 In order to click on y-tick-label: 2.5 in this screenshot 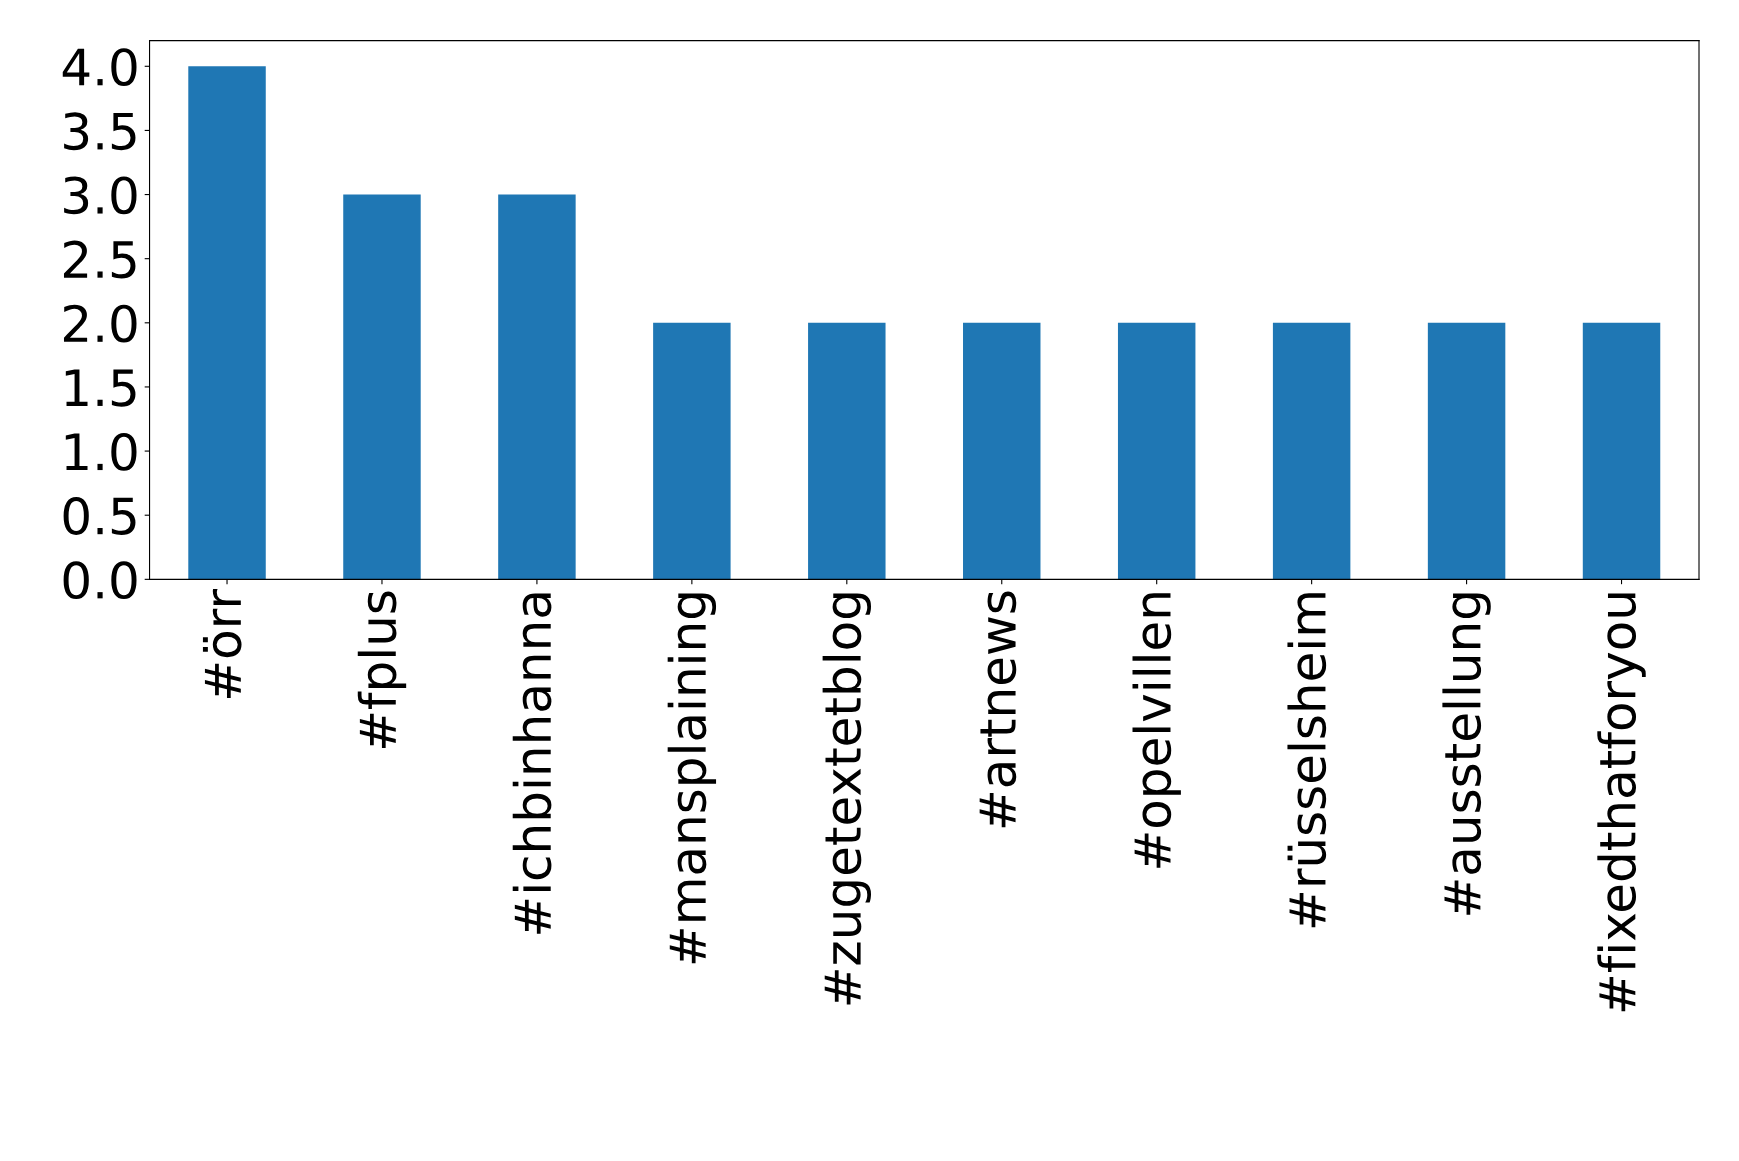, I will do `click(99, 259)`.